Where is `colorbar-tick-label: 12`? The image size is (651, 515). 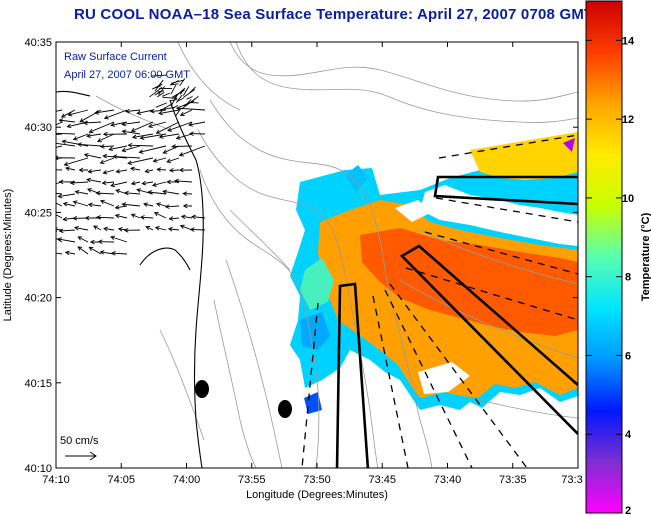 colorbar-tick-label: 12 is located at coordinates (628, 120).